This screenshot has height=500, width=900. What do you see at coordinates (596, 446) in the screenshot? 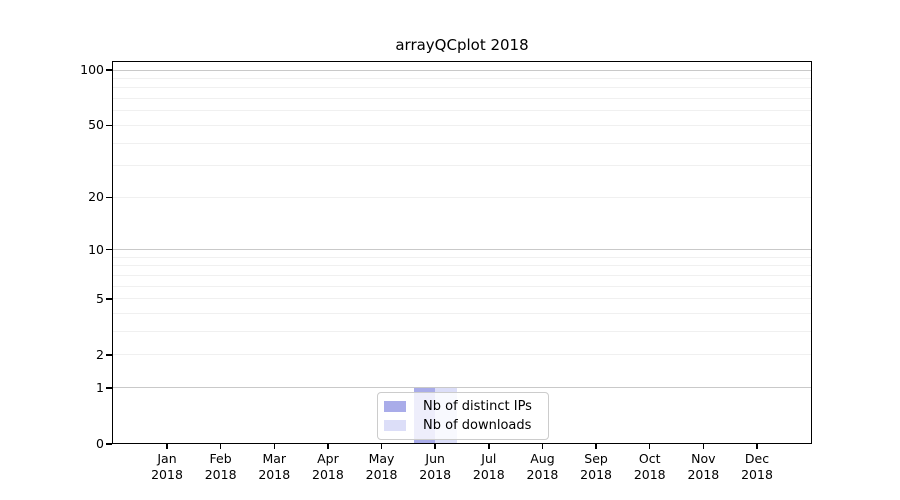
I see `x-tick-mark-sep` at bounding box center [596, 446].